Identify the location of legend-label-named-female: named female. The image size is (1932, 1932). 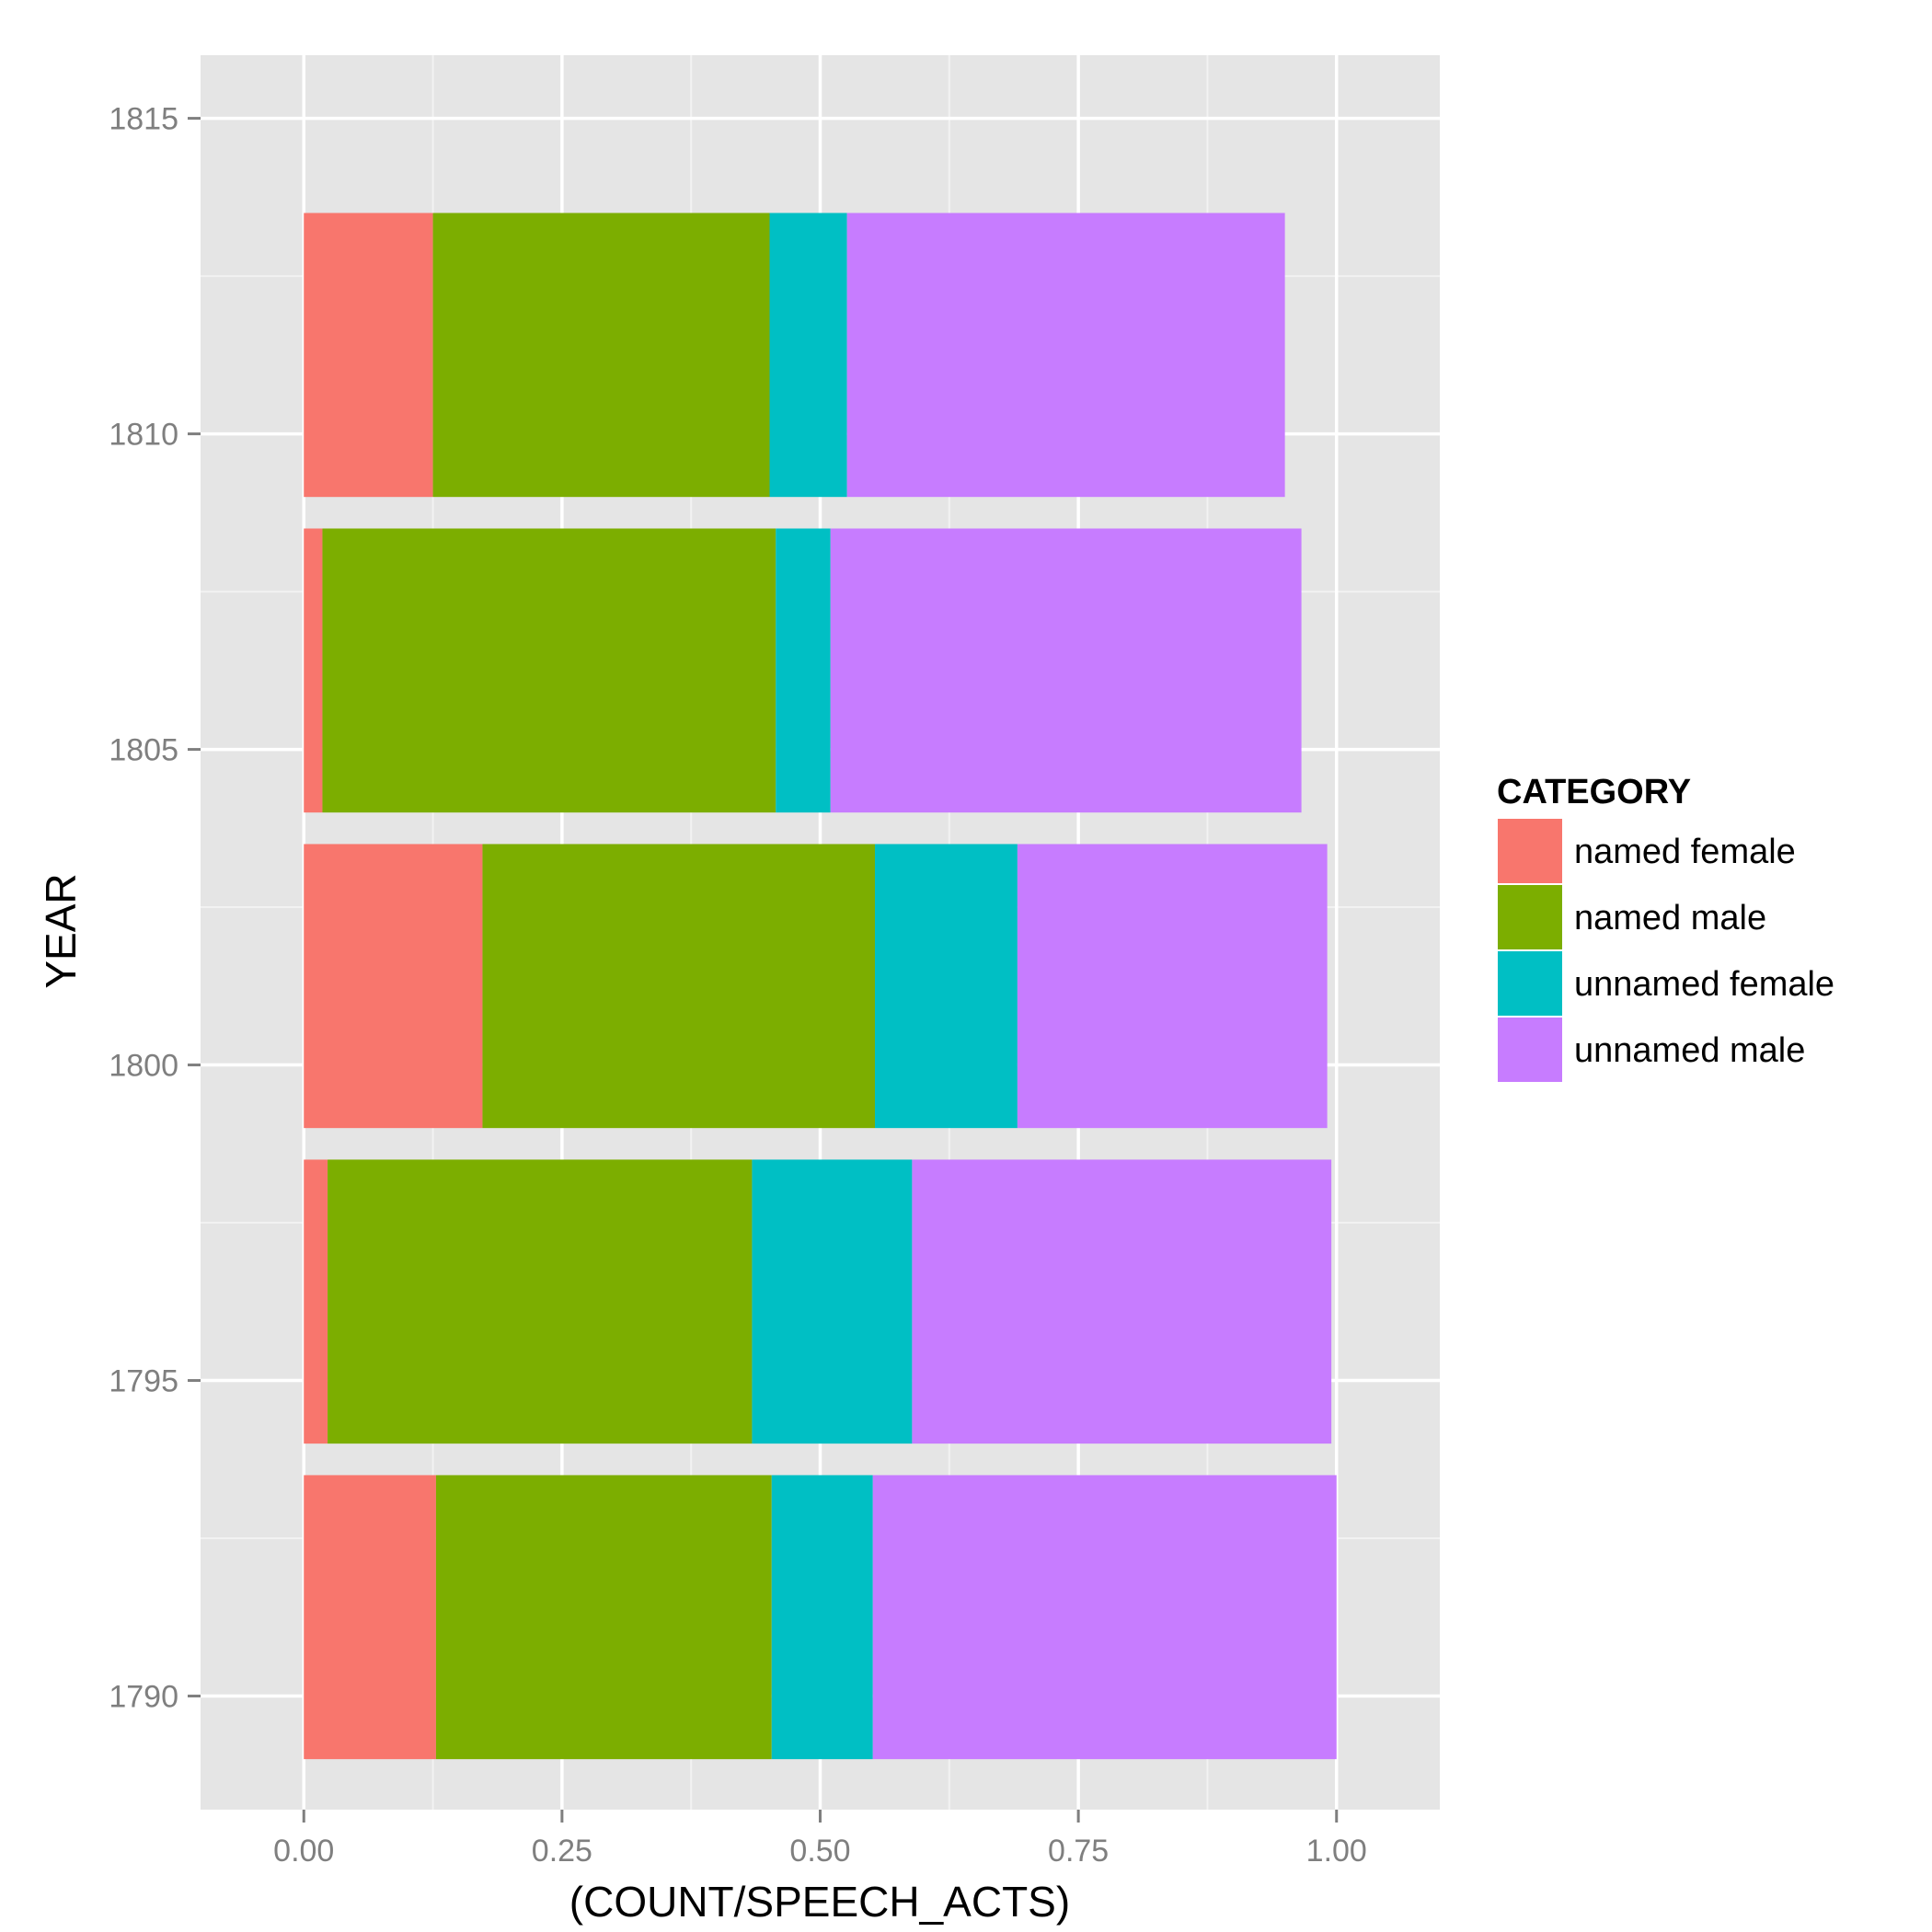
(1685, 852).